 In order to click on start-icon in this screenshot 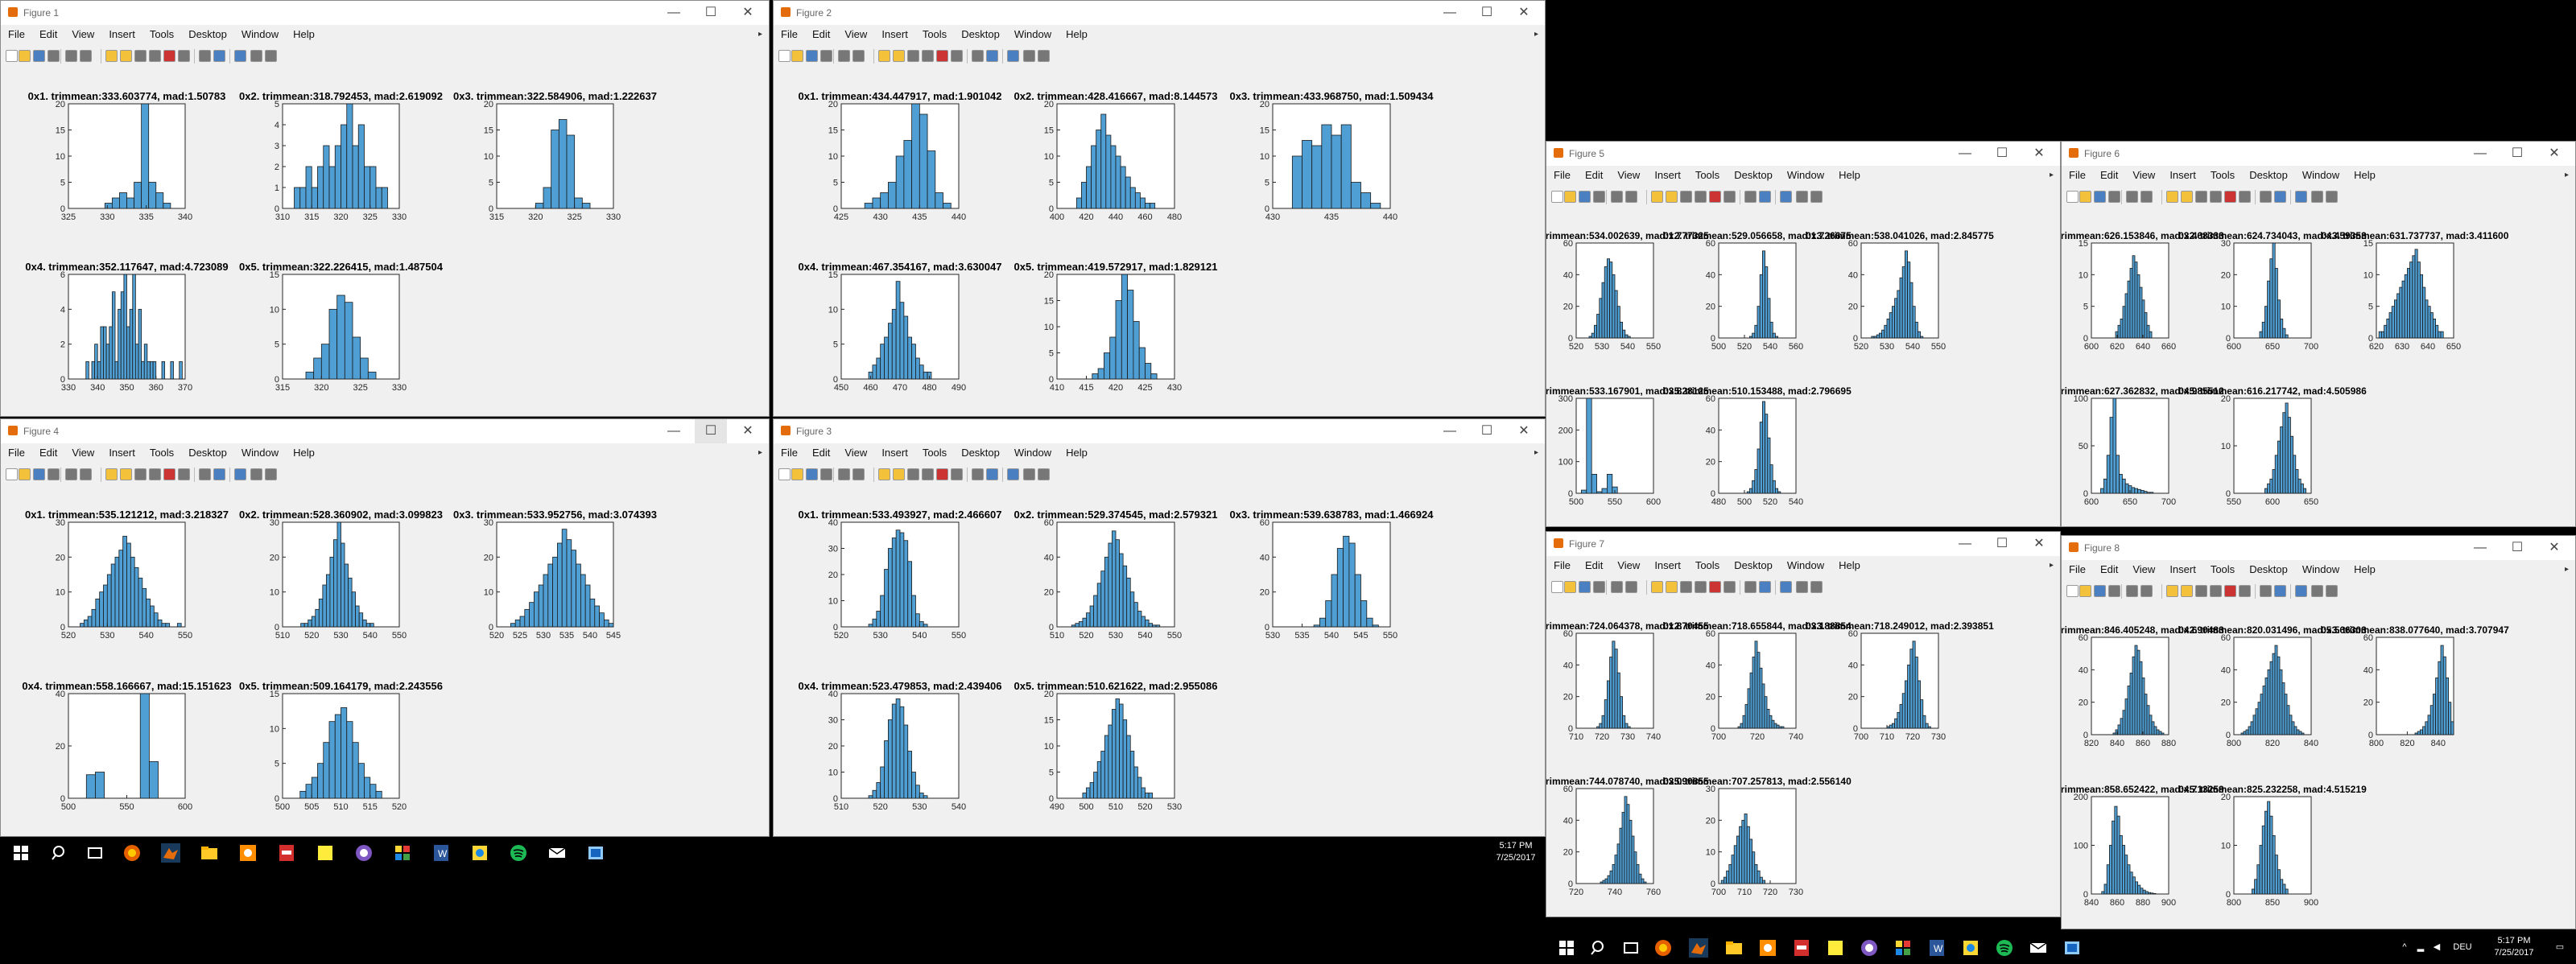, I will do `click(21, 853)`.